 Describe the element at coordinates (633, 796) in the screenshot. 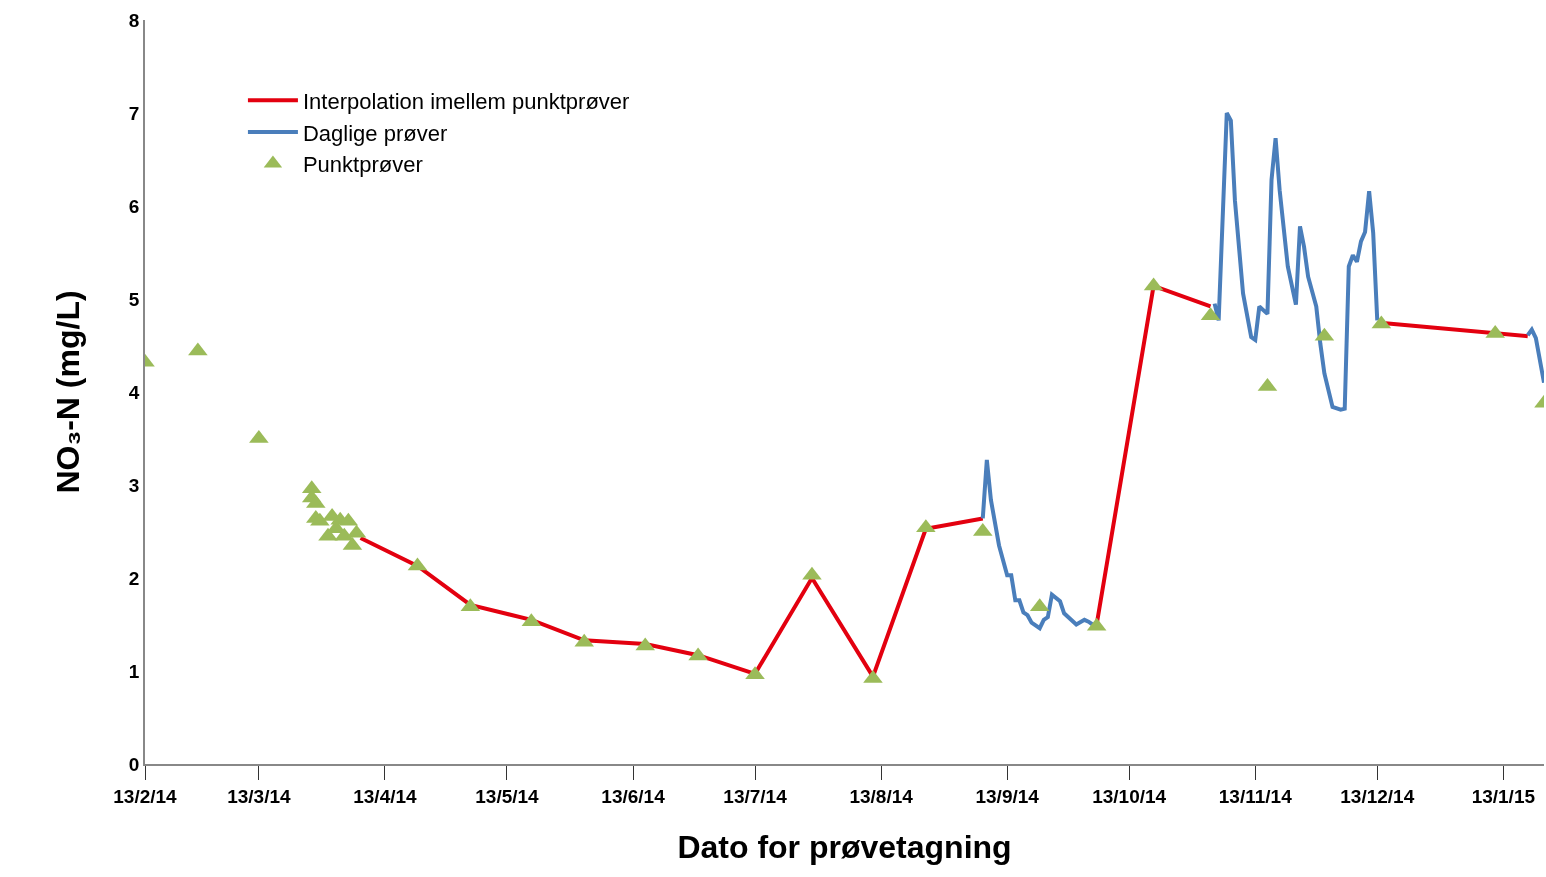

I see `x-tick-label: 13/6/14` at that location.